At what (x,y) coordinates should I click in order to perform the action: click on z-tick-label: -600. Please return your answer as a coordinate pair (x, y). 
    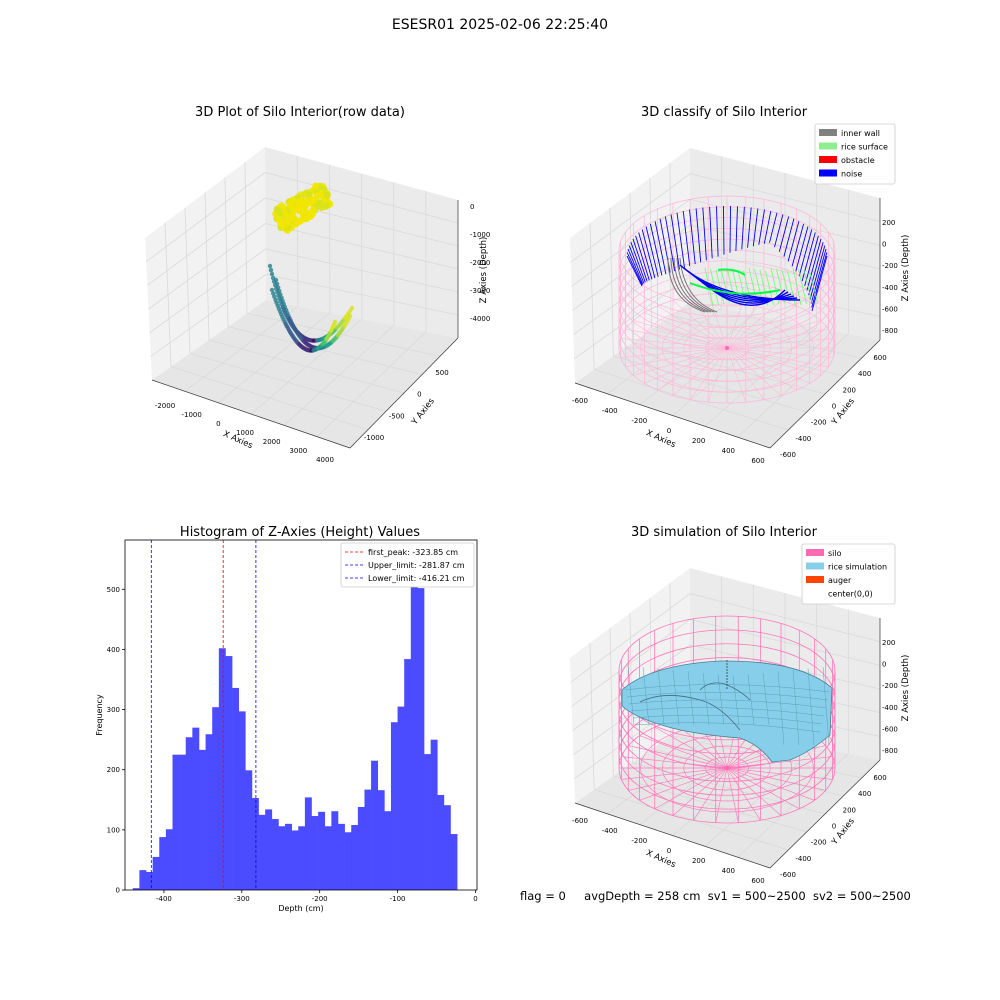
    Looking at the image, I should click on (890, 309).